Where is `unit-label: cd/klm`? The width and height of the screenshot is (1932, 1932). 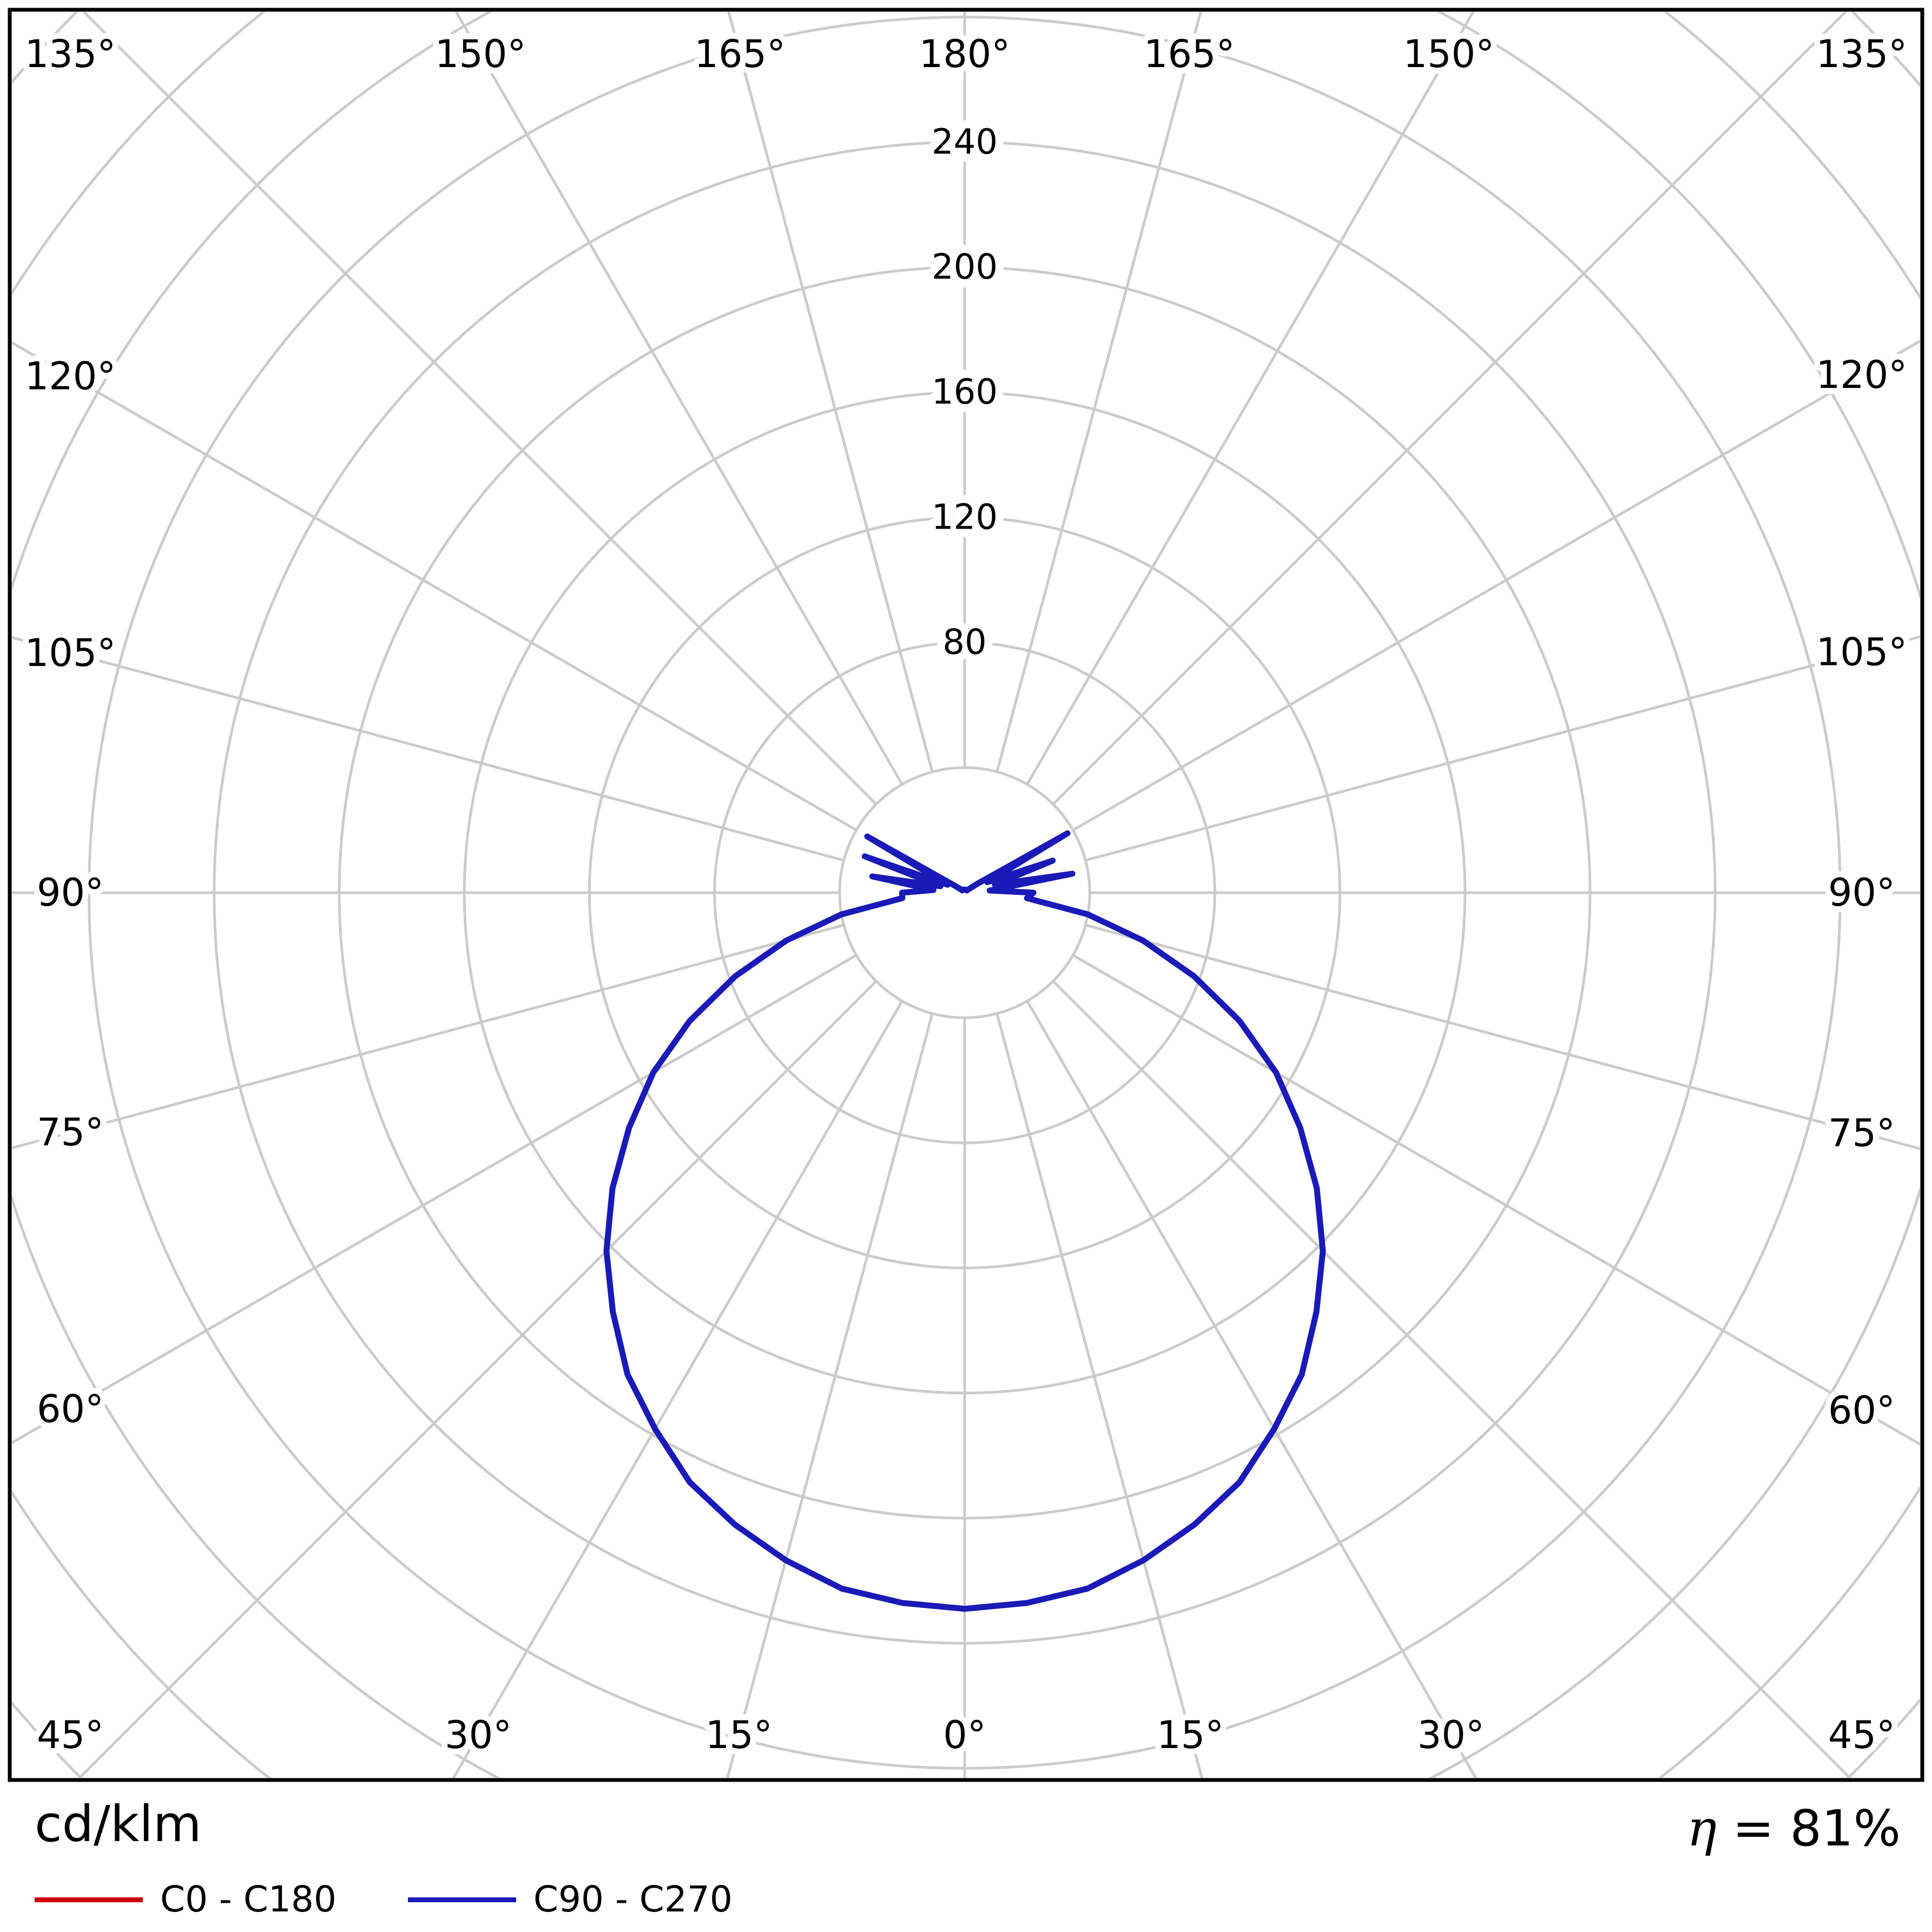 unit-label: cd/klm is located at coordinates (118, 1824).